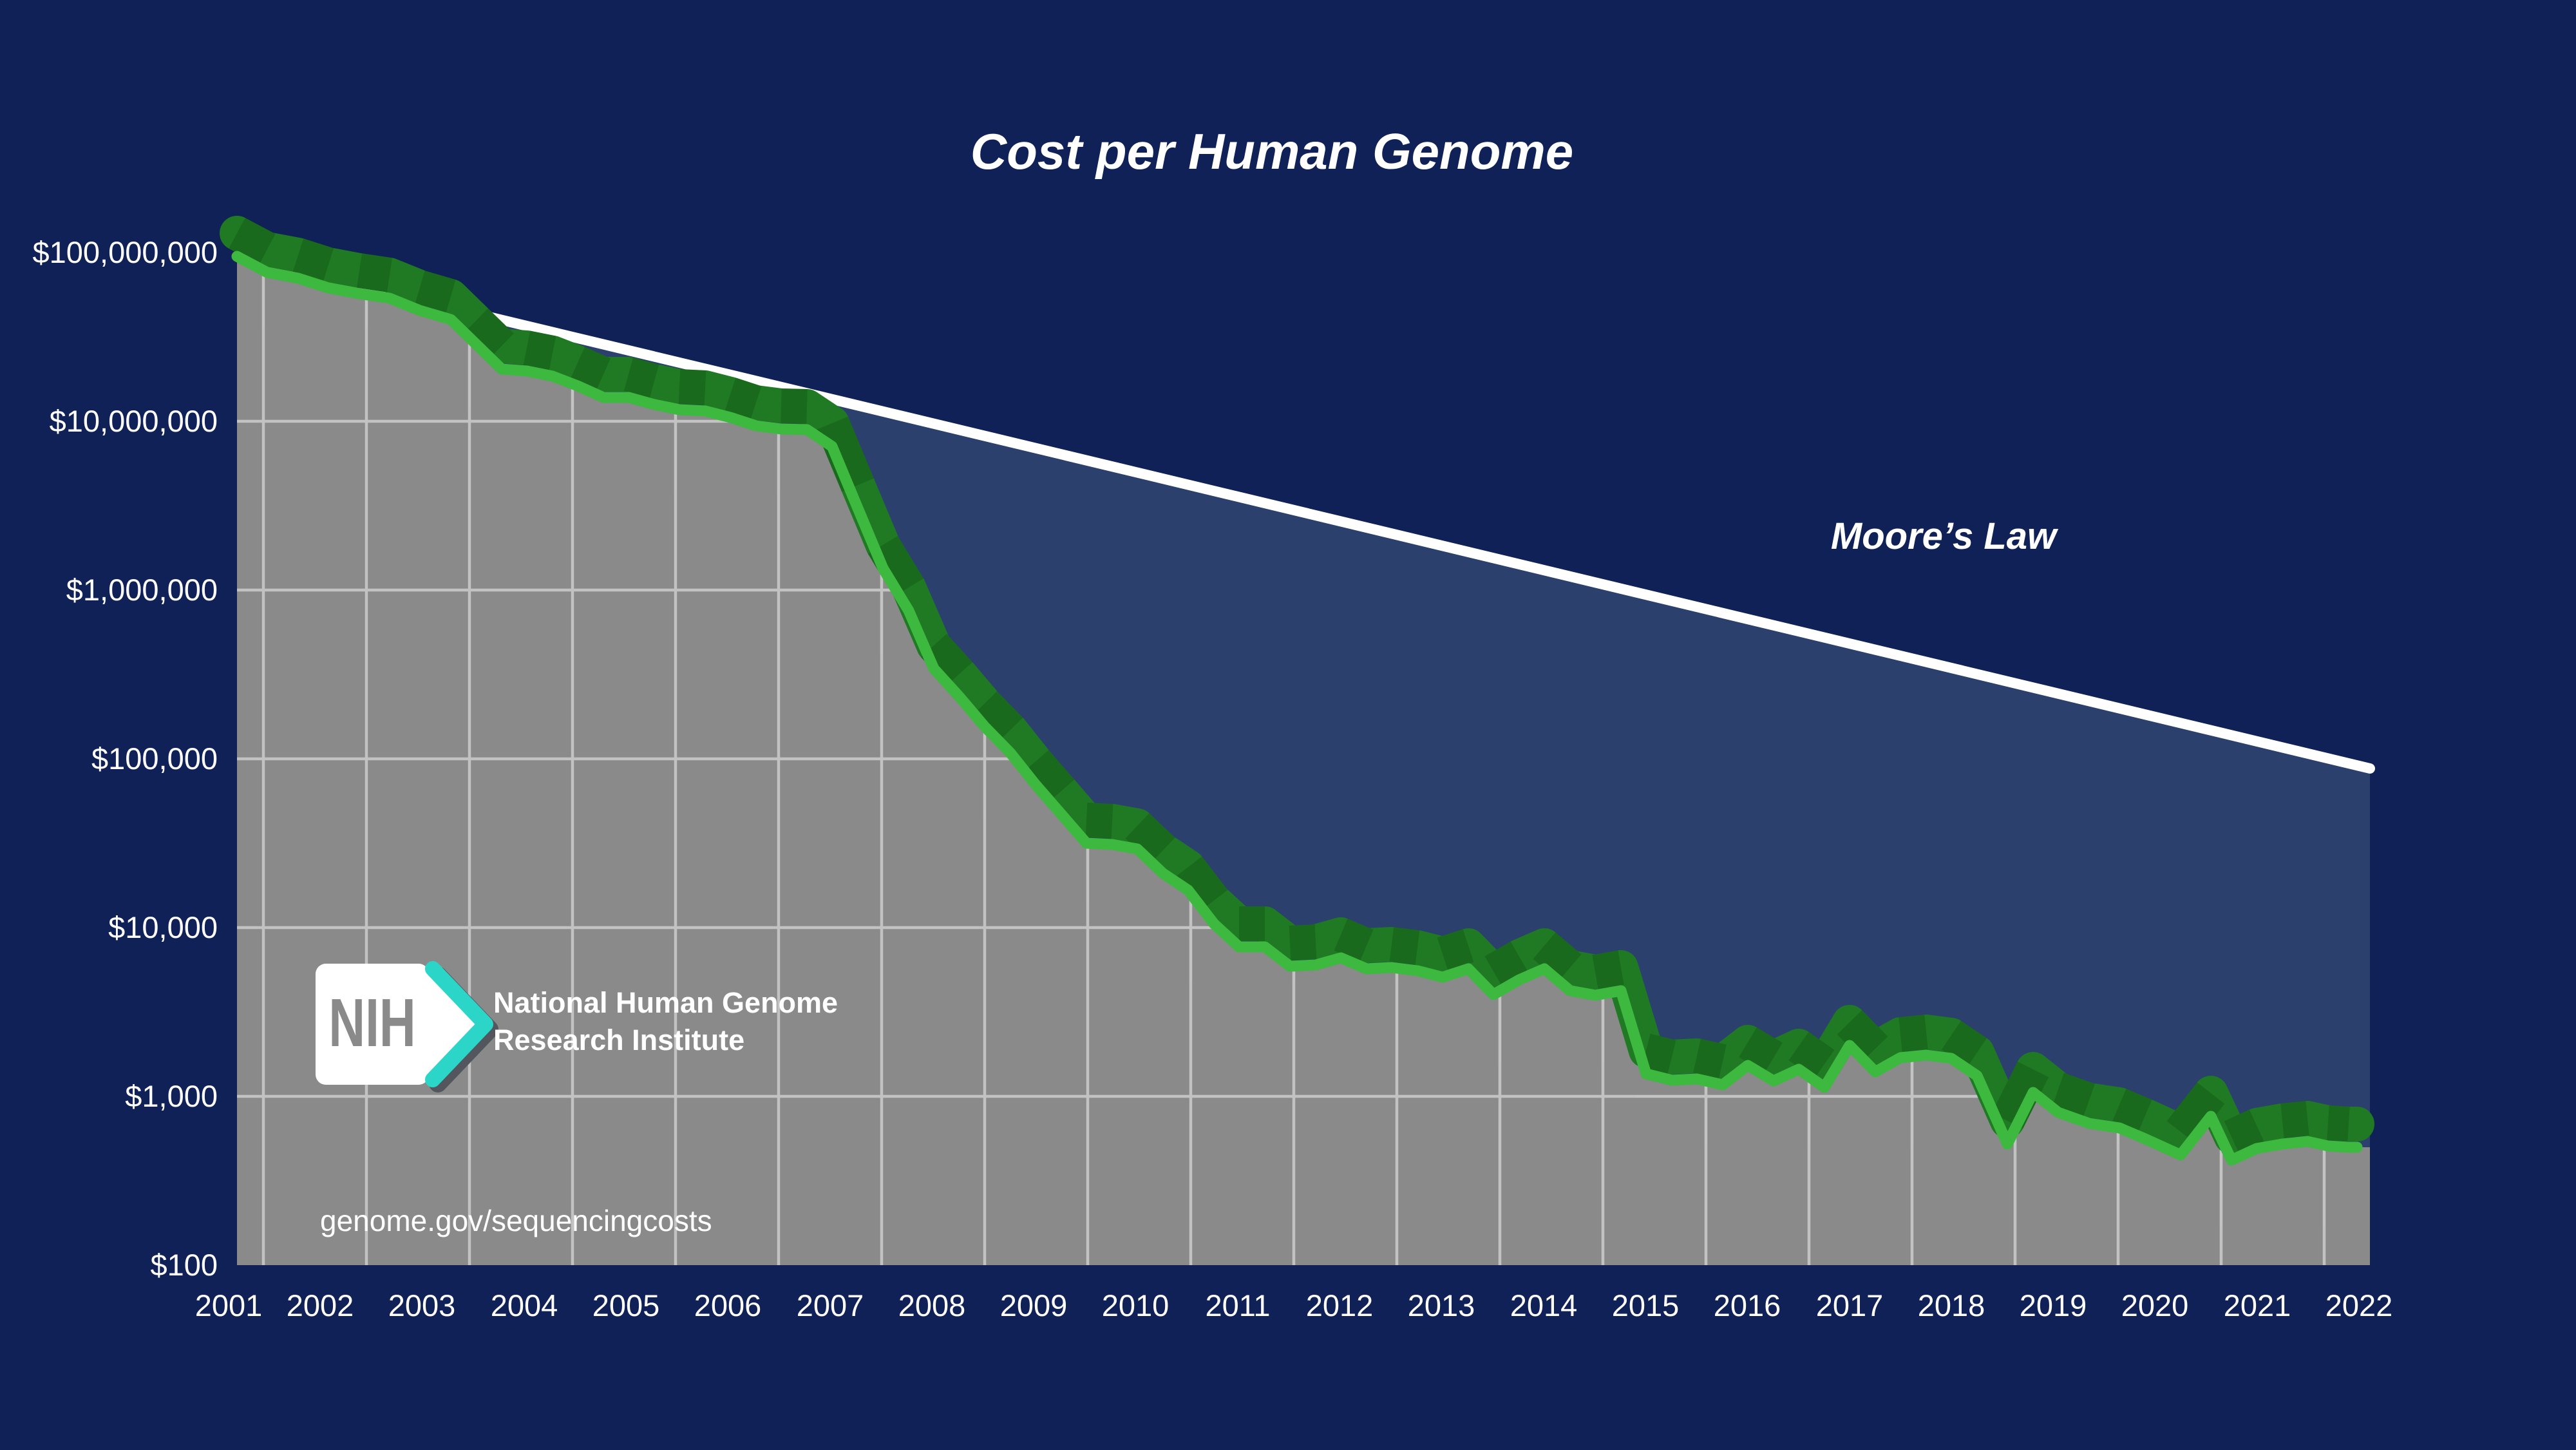 This screenshot has width=2576, height=1450. What do you see at coordinates (155, 759) in the screenshot?
I see `y-axis-label: $100,000` at bounding box center [155, 759].